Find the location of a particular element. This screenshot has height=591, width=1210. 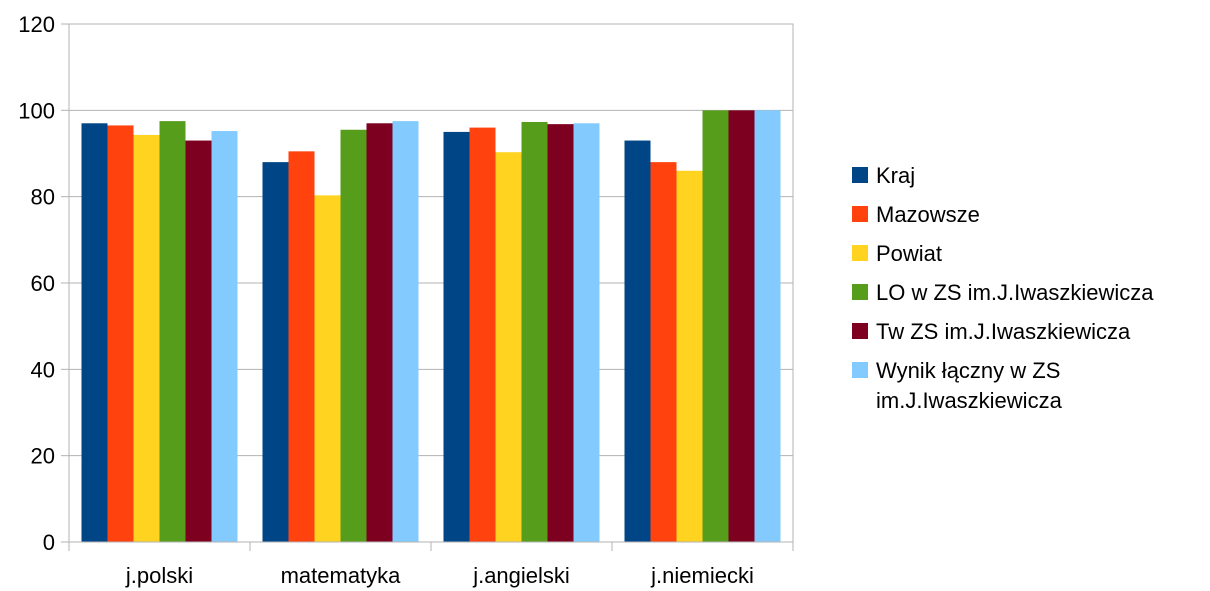

y-tick-label: 0 is located at coordinates (49, 542).